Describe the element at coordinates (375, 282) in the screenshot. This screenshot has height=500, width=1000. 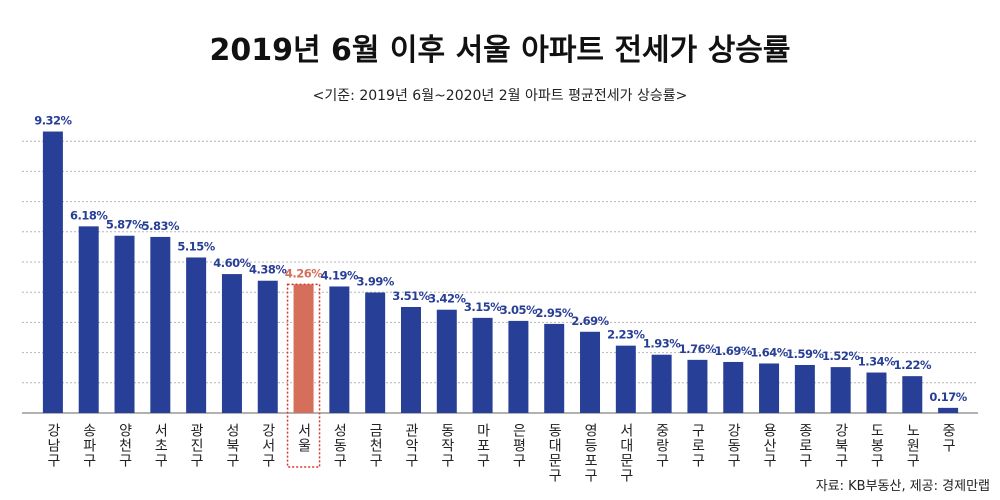
I see `value-label: 3.99%` at that location.